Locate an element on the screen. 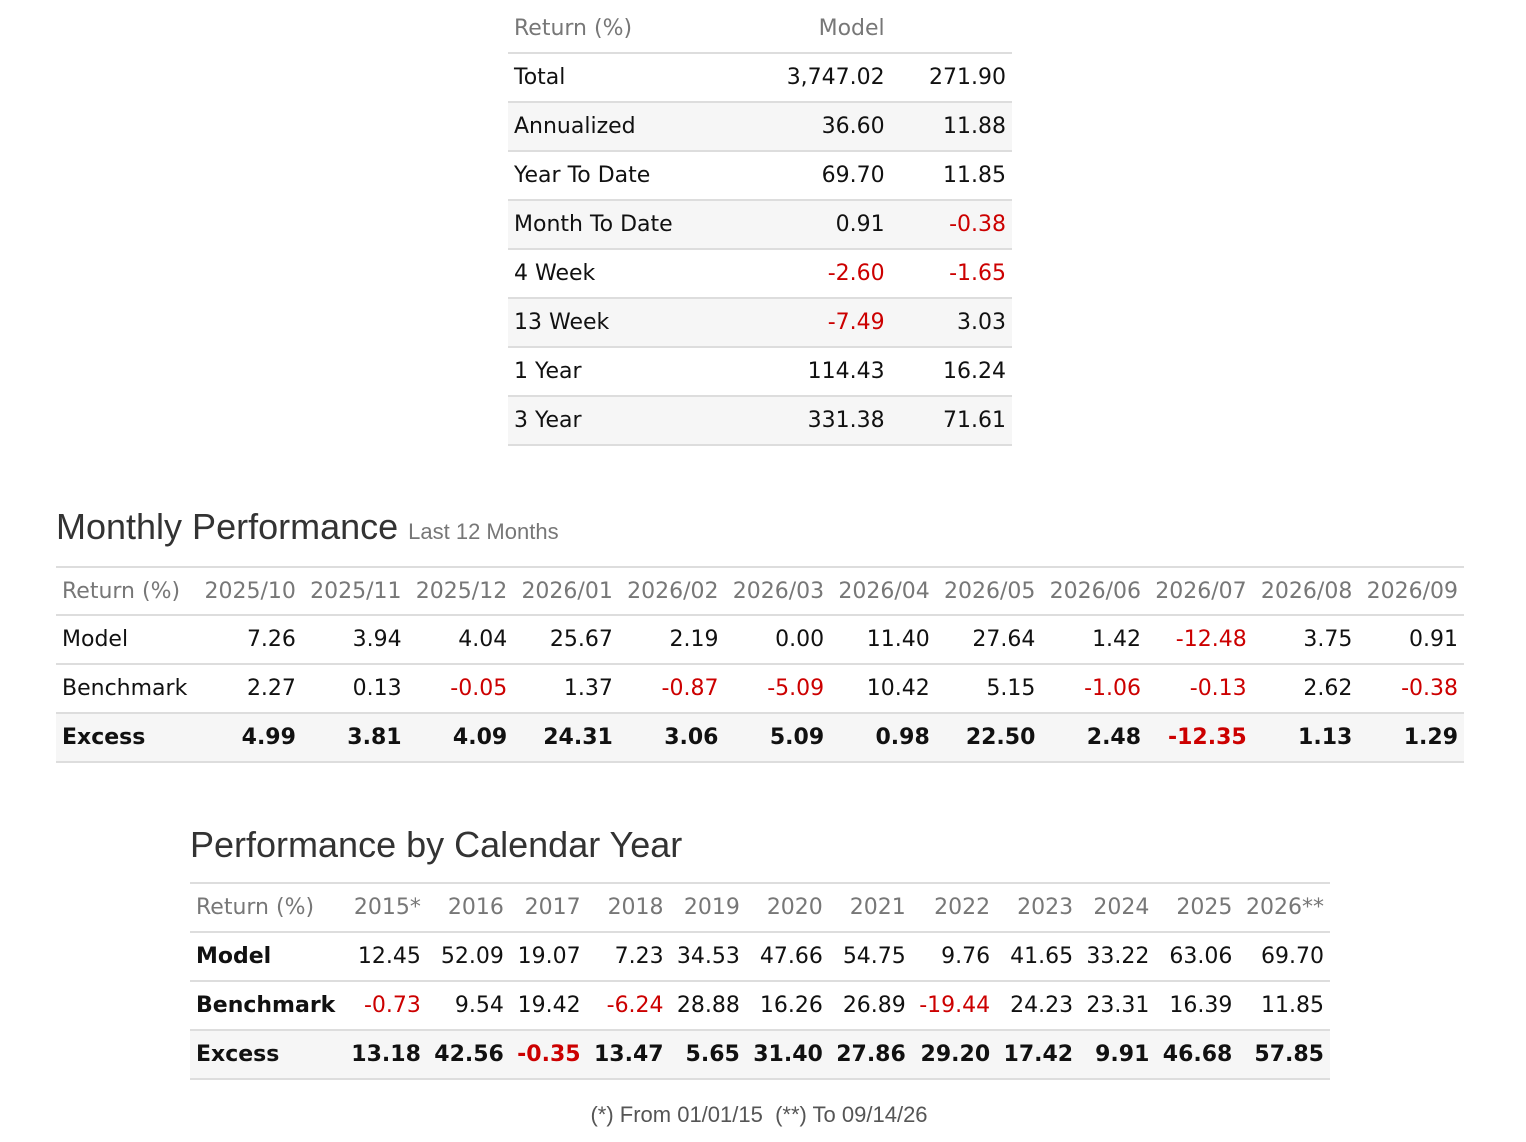  monthly-header-month: 2026/09 is located at coordinates (1412, 591).